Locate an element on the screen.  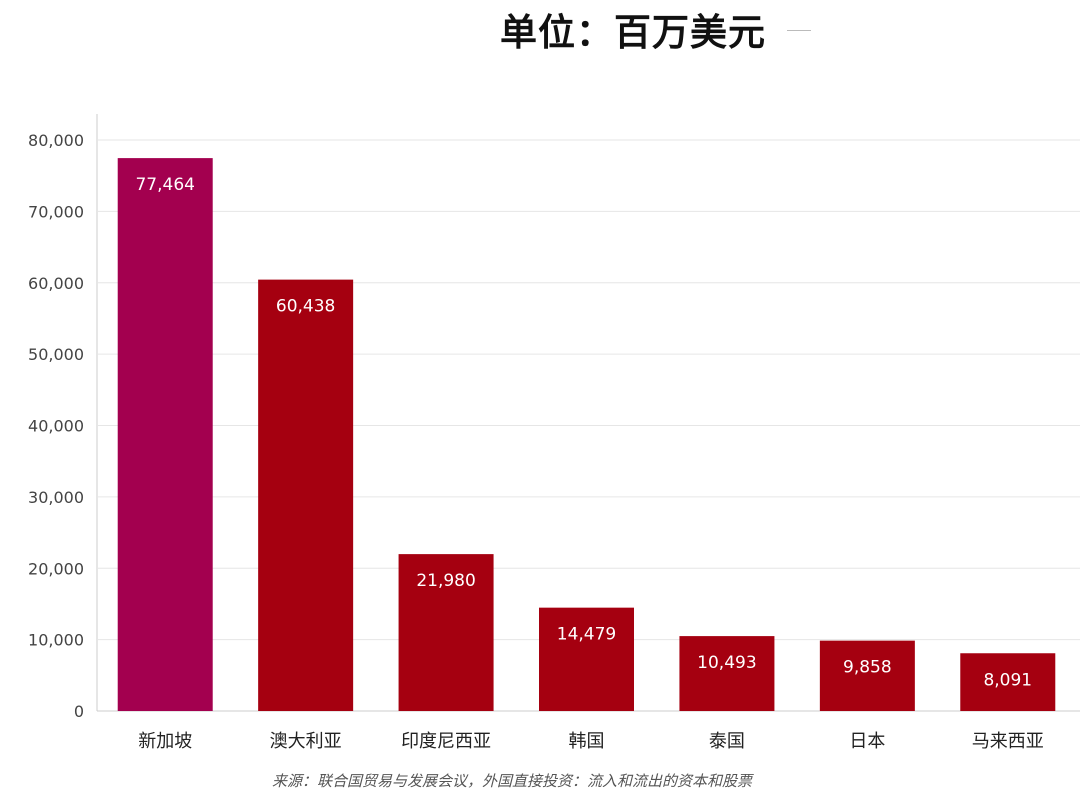
x-category-label: 泰国 is located at coordinates (727, 741).